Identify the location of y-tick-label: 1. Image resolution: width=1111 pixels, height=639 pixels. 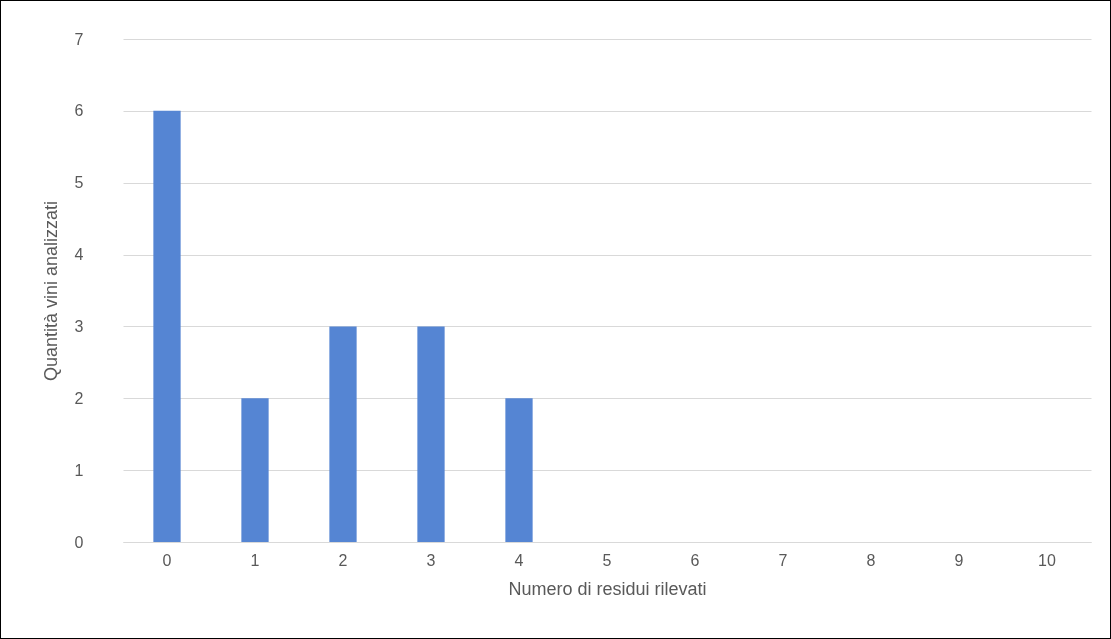
(79, 470).